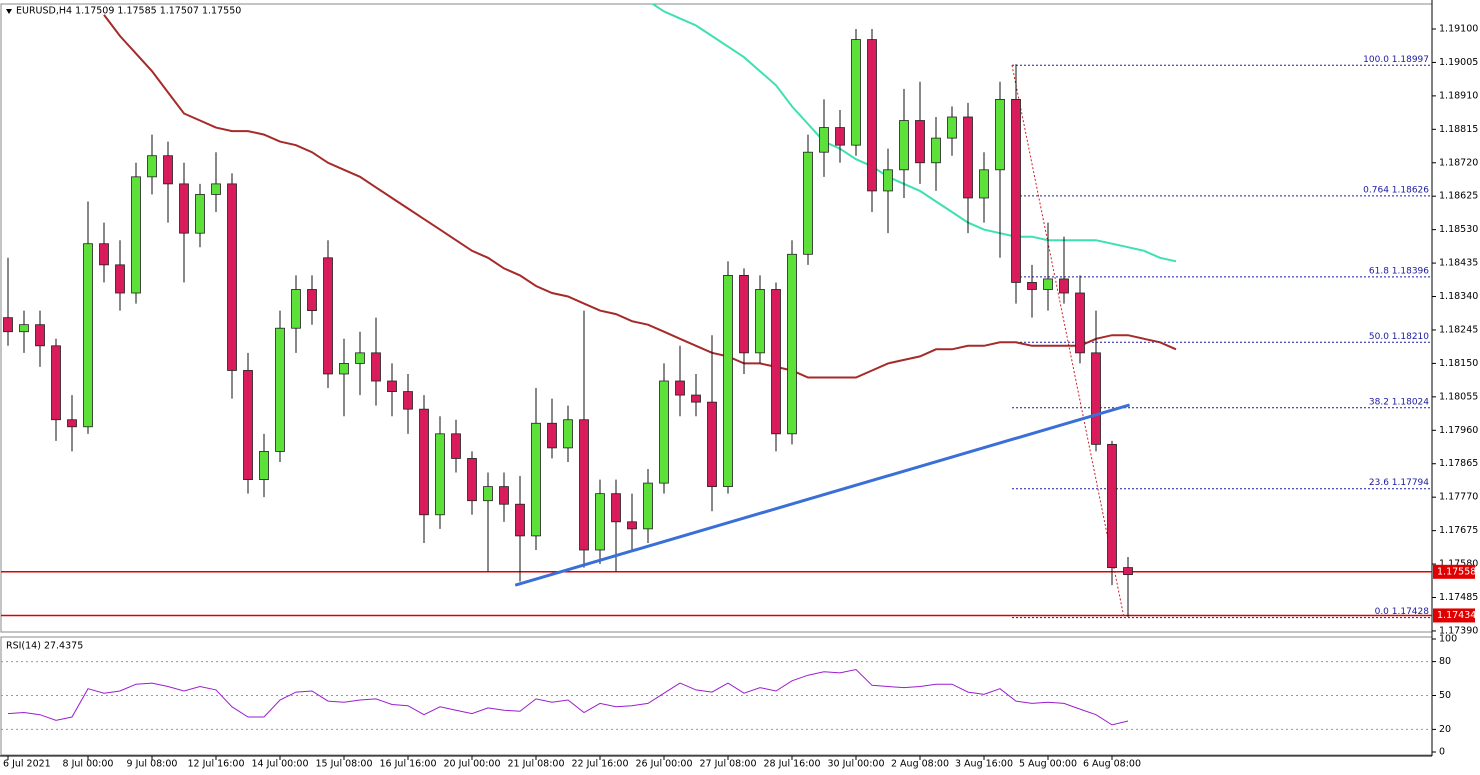  What do you see at coordinates (1458, 196) in the screenshot?
I see `y-tick-label: 1.18625` at bounding box center [1458, 196].